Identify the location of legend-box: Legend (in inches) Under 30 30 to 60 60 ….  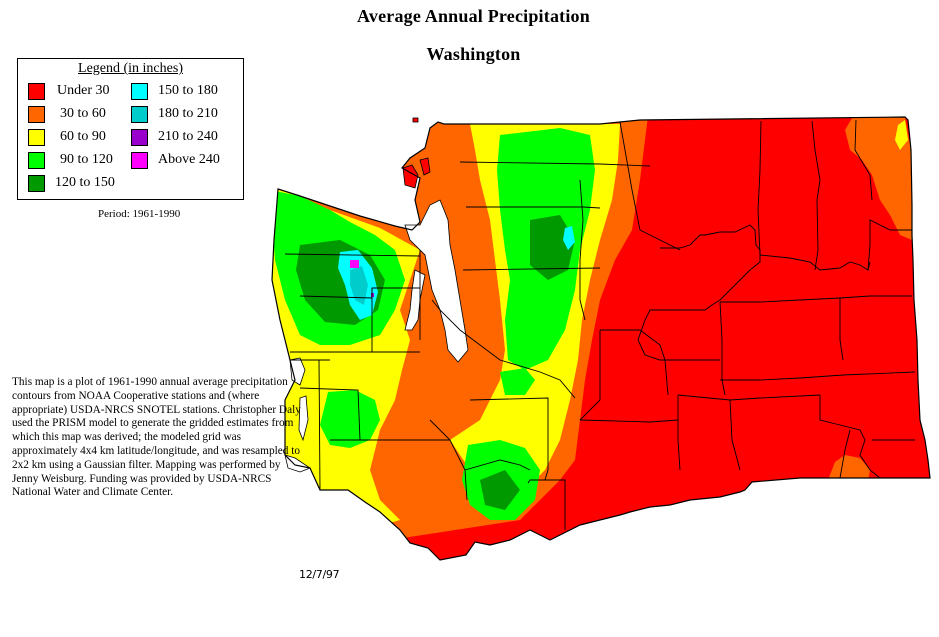
(130, 129).